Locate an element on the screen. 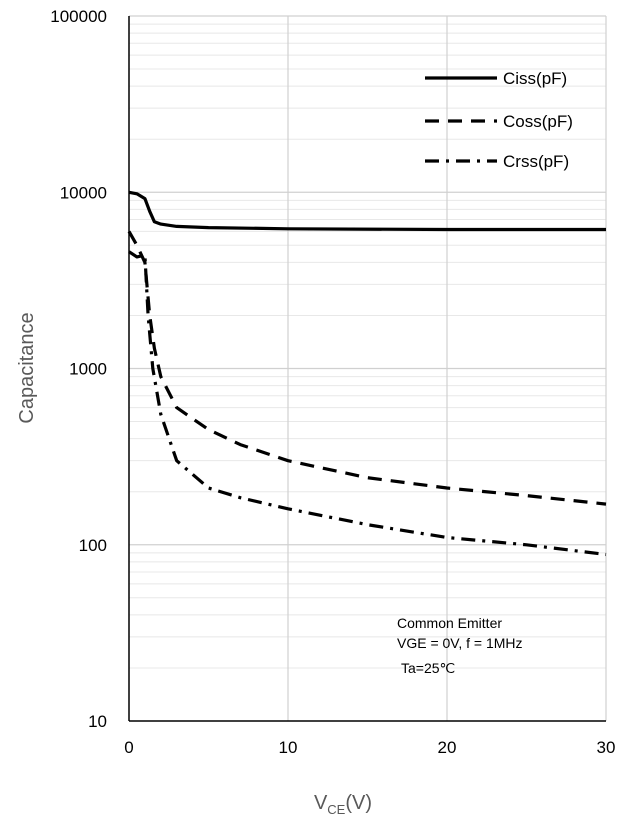 The width and height of the screenshot is (626, 821). legend-label-1: Ciss(pF) is located at coordinates (535, 78).